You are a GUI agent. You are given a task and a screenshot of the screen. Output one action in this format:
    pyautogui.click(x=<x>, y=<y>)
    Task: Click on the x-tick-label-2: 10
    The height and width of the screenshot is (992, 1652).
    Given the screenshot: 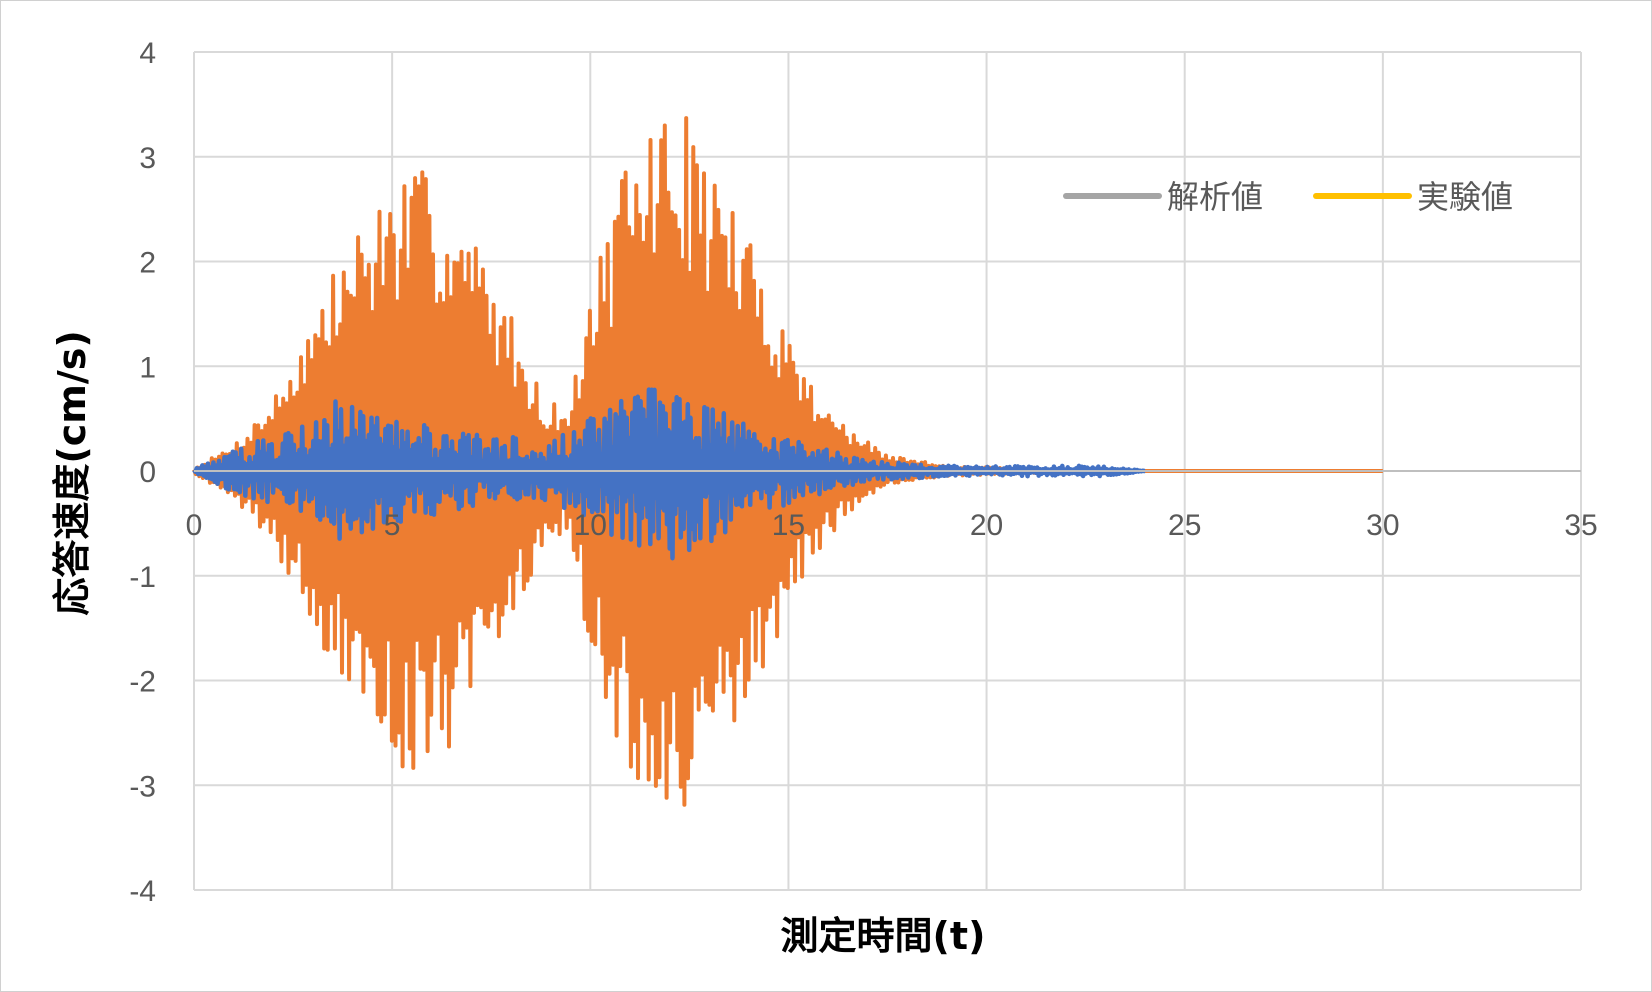 What is the action you would take?
    pyautogui.click(x=590, y=525)
    